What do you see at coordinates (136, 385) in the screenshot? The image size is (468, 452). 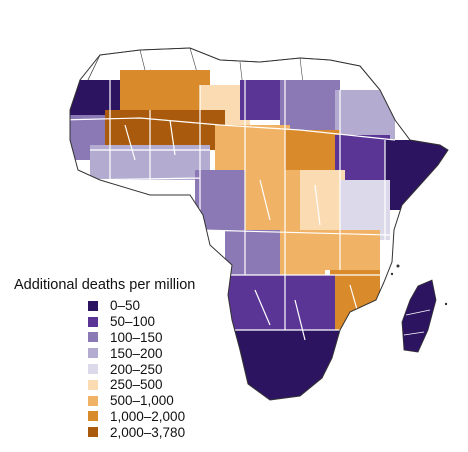 I see `legend-label: 250–500` at bounding box center [136, 385].